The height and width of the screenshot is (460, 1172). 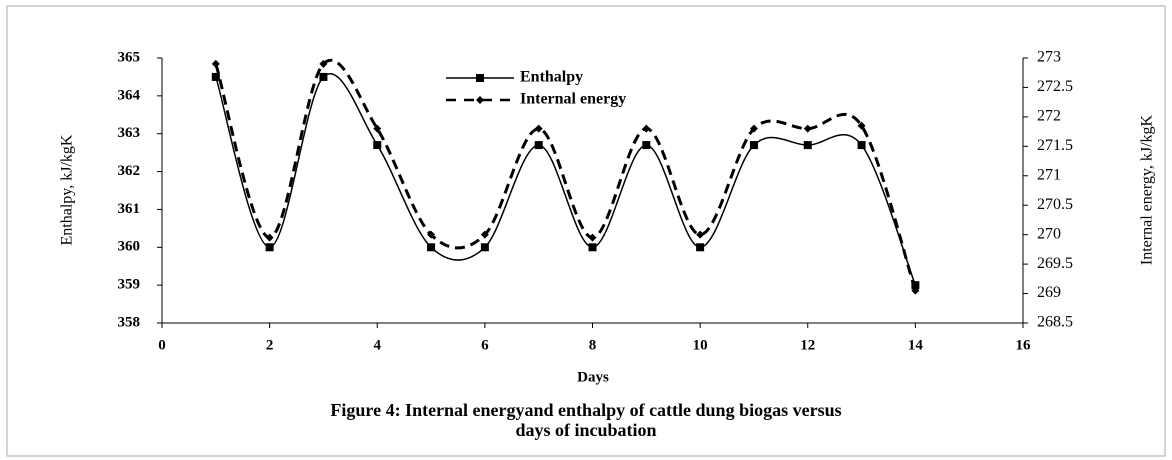 I want to click on y-tick-label: 358, so click(x=129, y=322).